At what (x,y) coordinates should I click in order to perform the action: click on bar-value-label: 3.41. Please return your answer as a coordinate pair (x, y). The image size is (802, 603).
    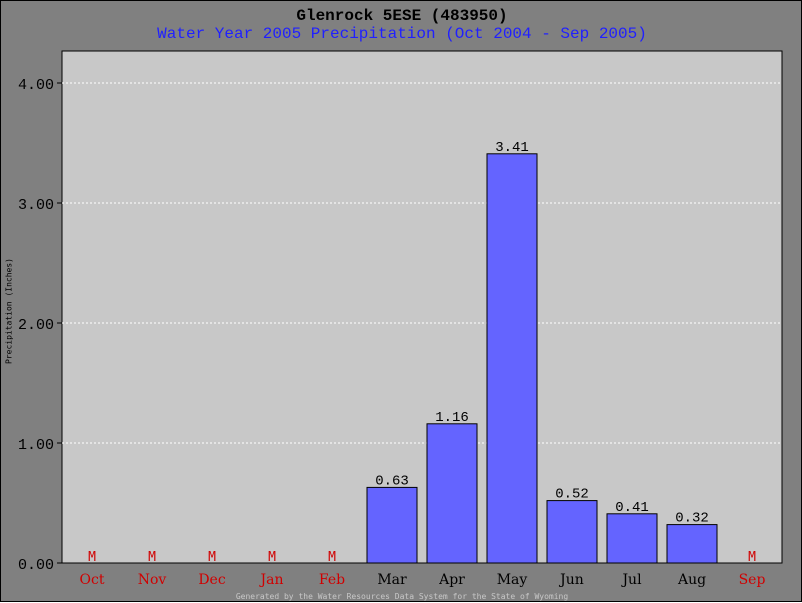
    Looking at the image, I should click on (512, 148).